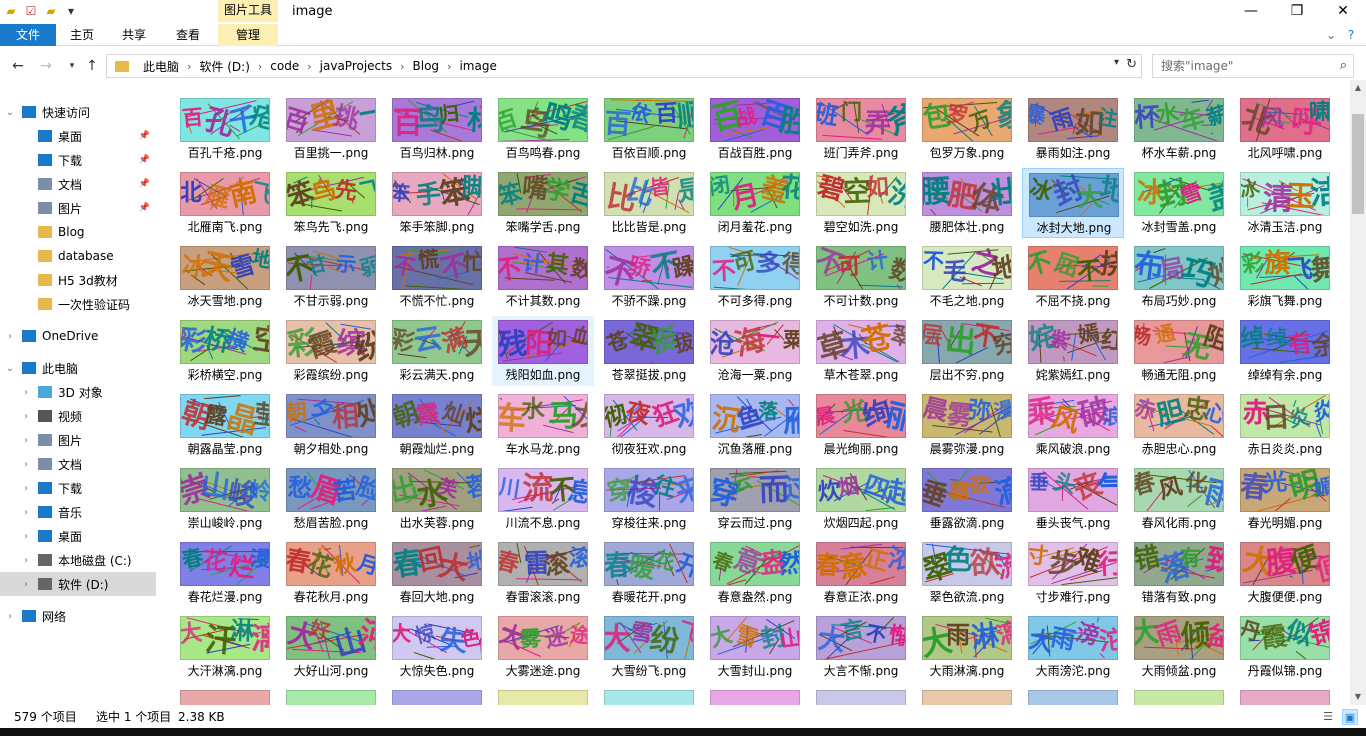  What do you see at coordinates (78, 232) in the screenshot?
I see `sidebar-item: Blog` at bounding box center [78, 232].